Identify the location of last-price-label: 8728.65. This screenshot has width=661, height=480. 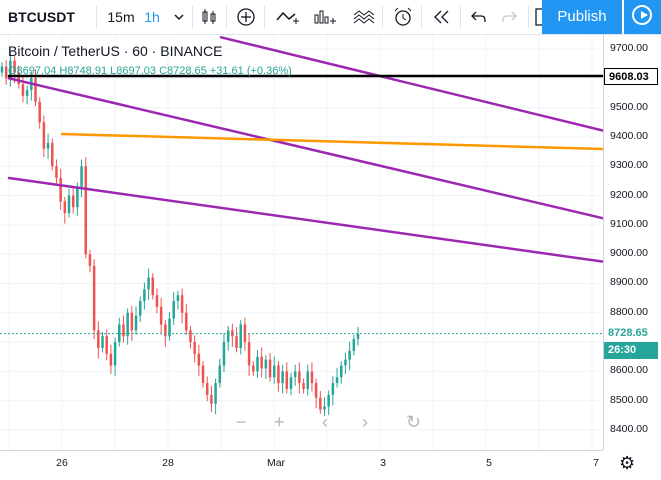
(631, 333).